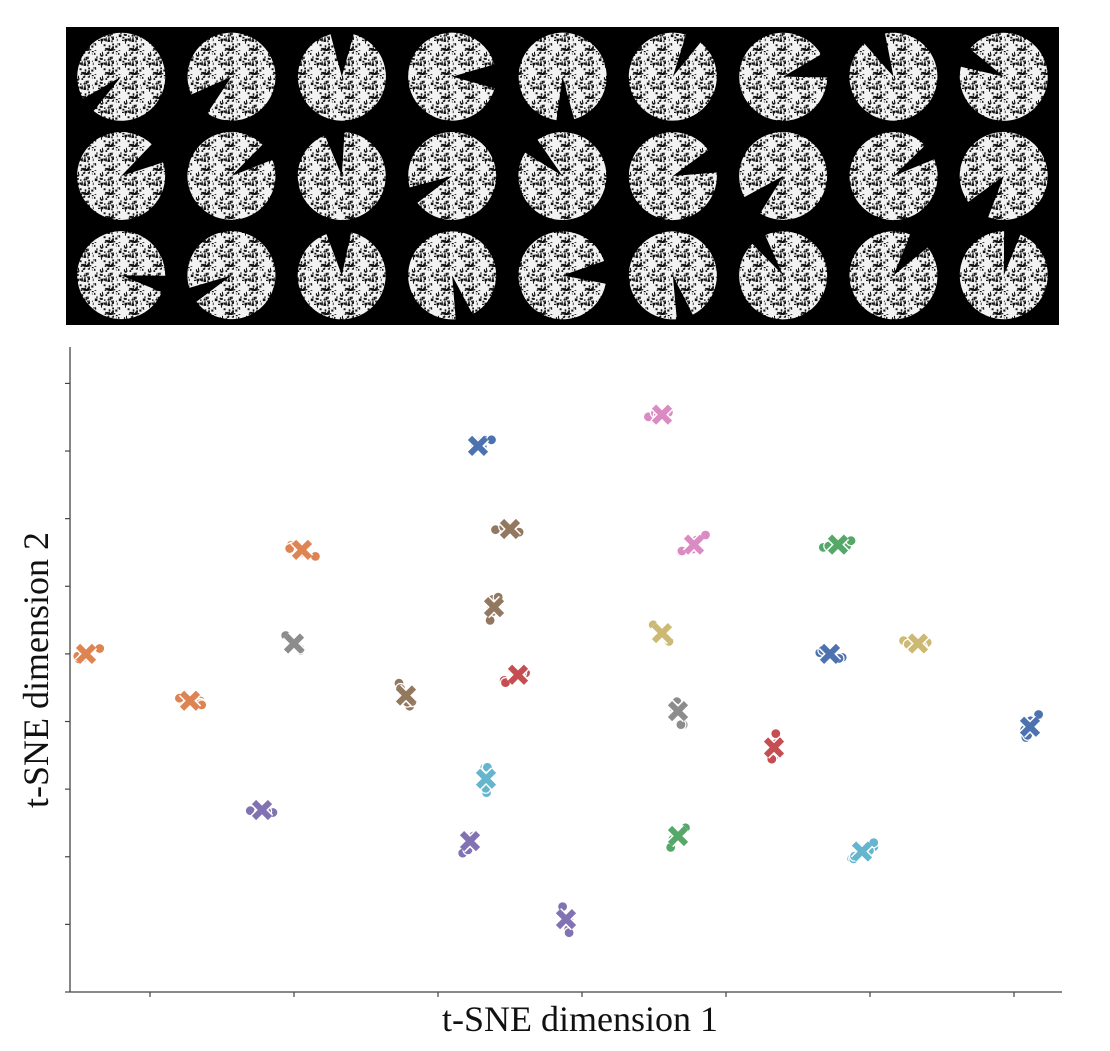 The height and width of the screenshot is (1051, 1110). What do you see at coordinates (36, 670) in the screenshot?
I see `y-axis-label: t-SNE dimension 2` at bounding box center [36, 670].